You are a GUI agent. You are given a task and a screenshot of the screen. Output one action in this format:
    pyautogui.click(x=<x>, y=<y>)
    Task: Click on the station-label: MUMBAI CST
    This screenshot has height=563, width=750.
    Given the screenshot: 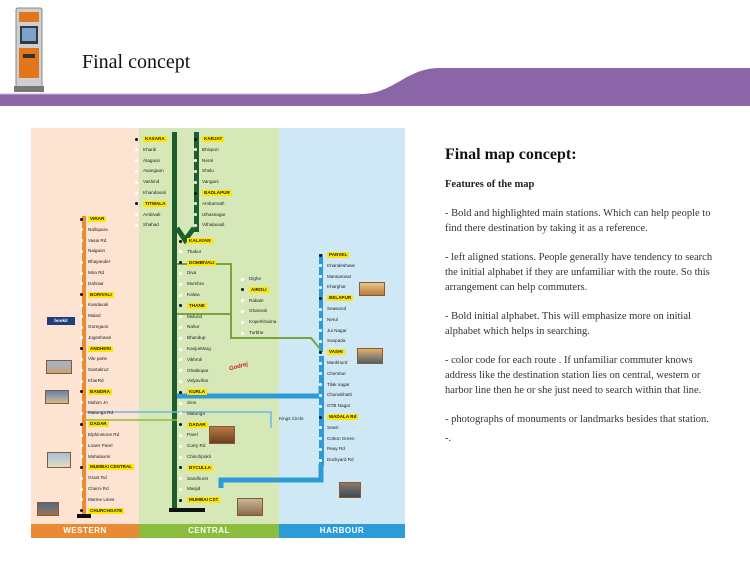 What is the action you would take?
    pyautogui.click(x=204, y=500)
    